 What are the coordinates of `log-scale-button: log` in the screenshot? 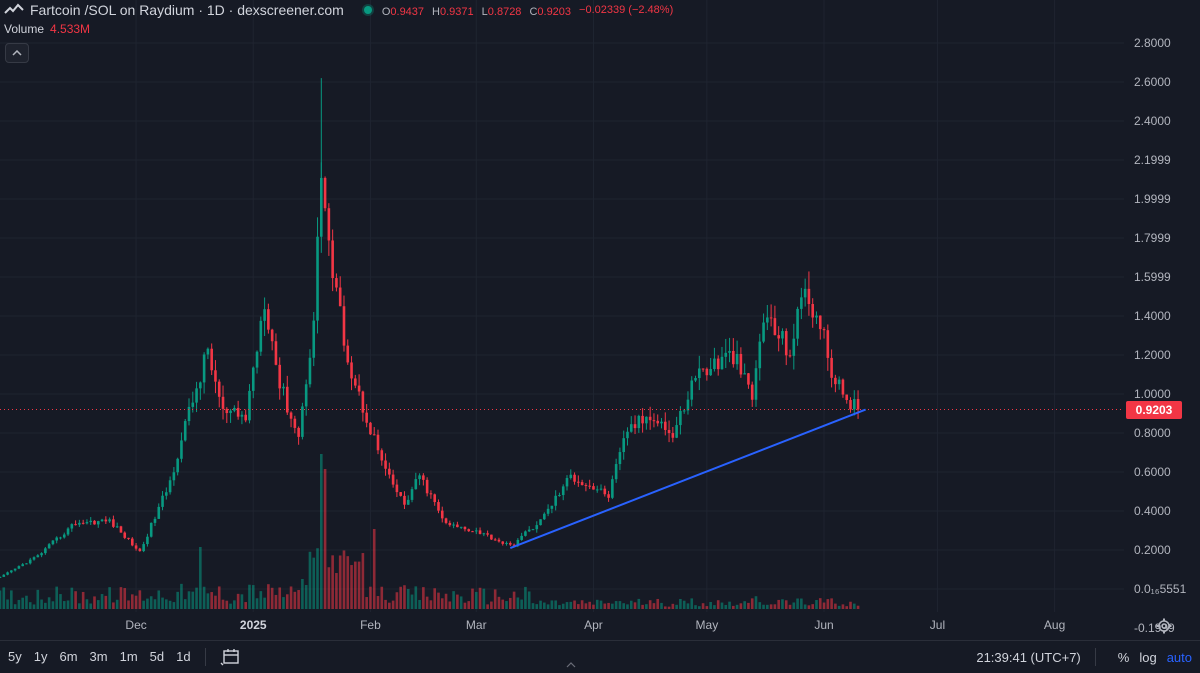 It's located at (1148, 657).